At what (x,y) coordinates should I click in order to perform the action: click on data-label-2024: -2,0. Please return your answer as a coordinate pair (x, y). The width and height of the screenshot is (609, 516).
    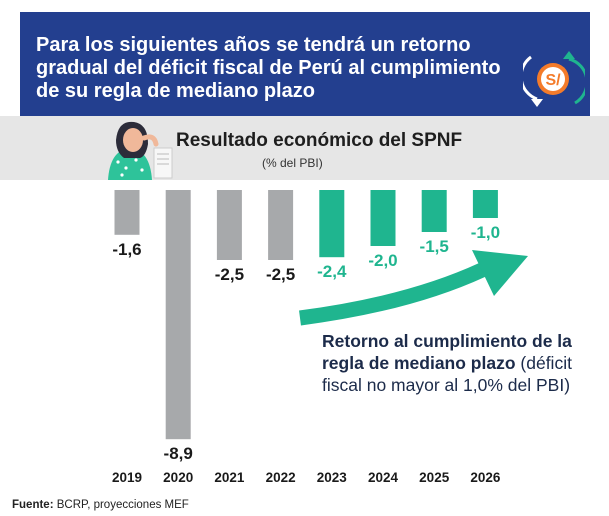
    Looking at the image, I should click on (382, 260).